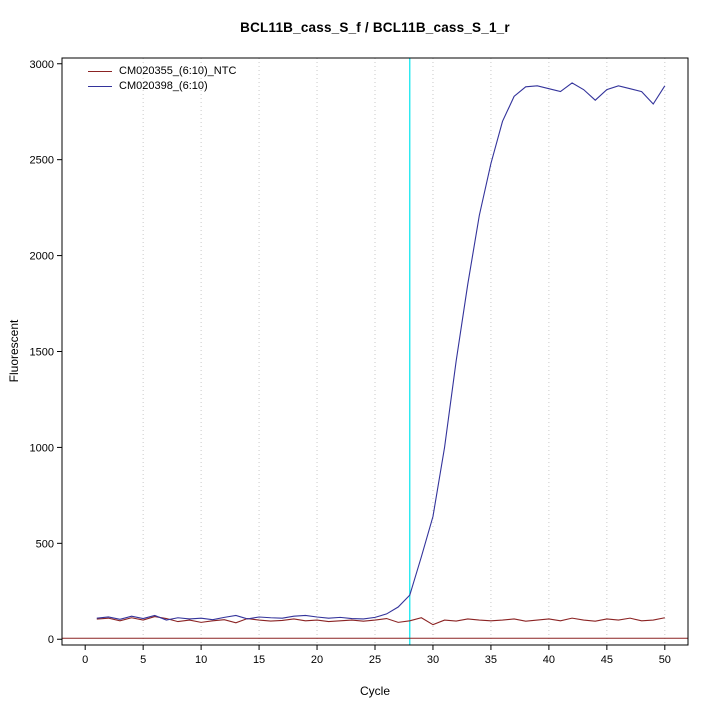 The image size is (720, 720). I want to click on svg-text: 15, so click(259, 660).